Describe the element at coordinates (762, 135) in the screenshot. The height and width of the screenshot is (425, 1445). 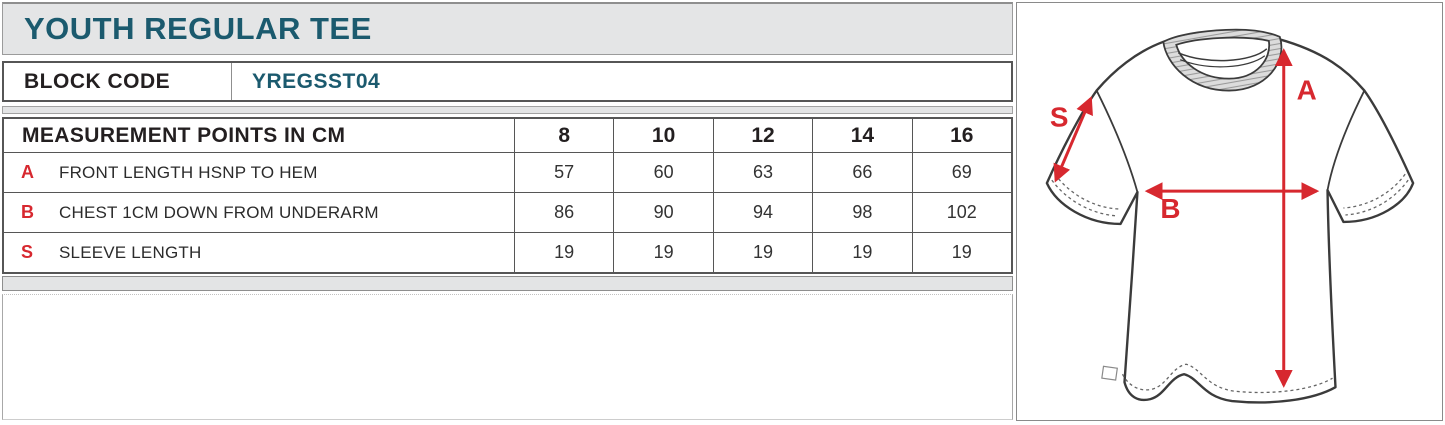
I see `size-column-header: 12` at that location.